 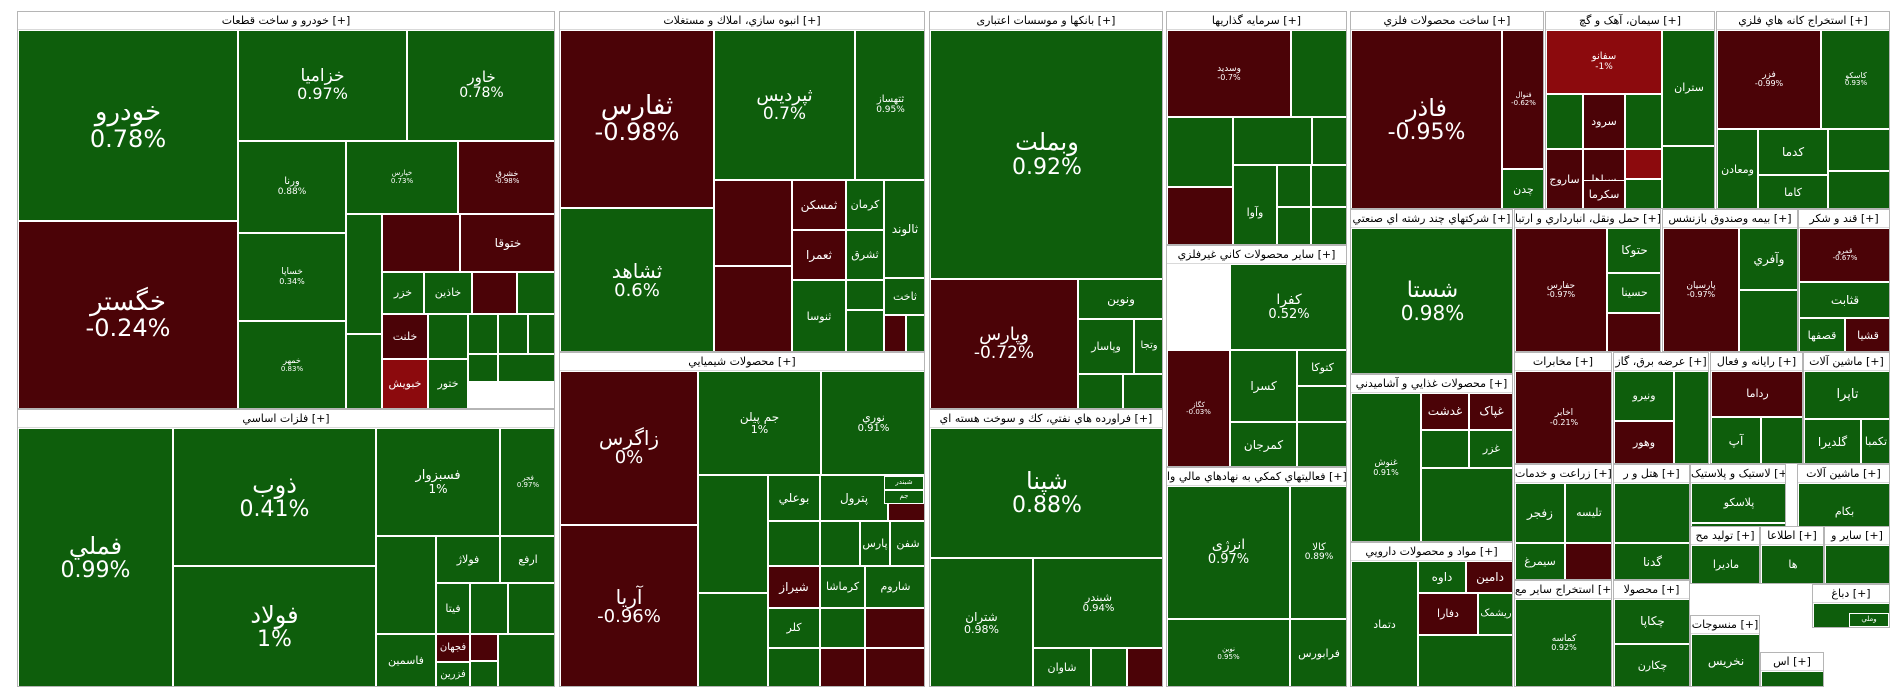 What do you see at coordinates (1256, 21) in the screenshot?
I see `sector-title: سرمايه گذاريها [+]` at bounding box center [1256, 21].